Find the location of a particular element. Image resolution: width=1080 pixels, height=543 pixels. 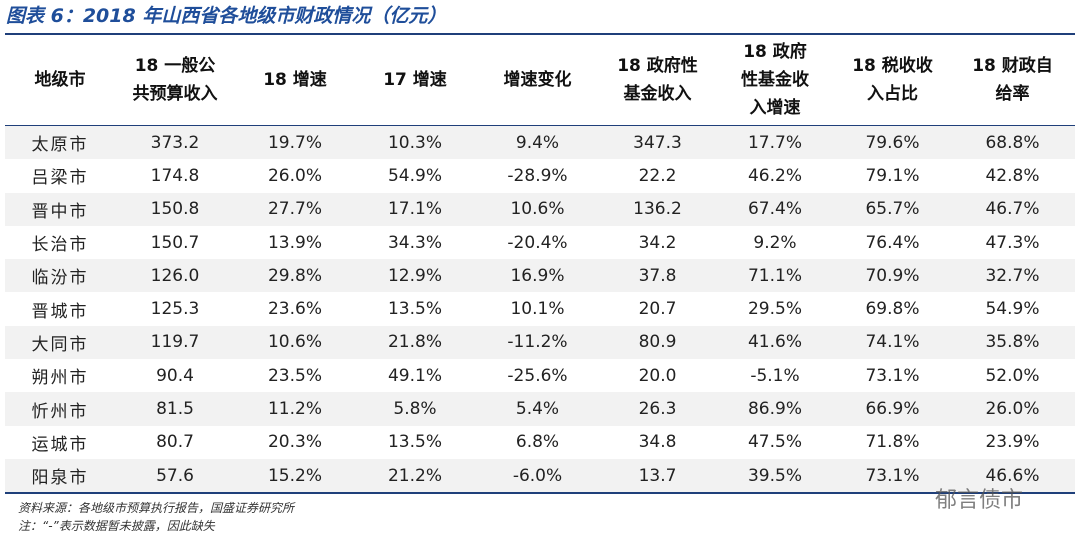

table-cell: 5.4% is located at coordinates (537, 409).